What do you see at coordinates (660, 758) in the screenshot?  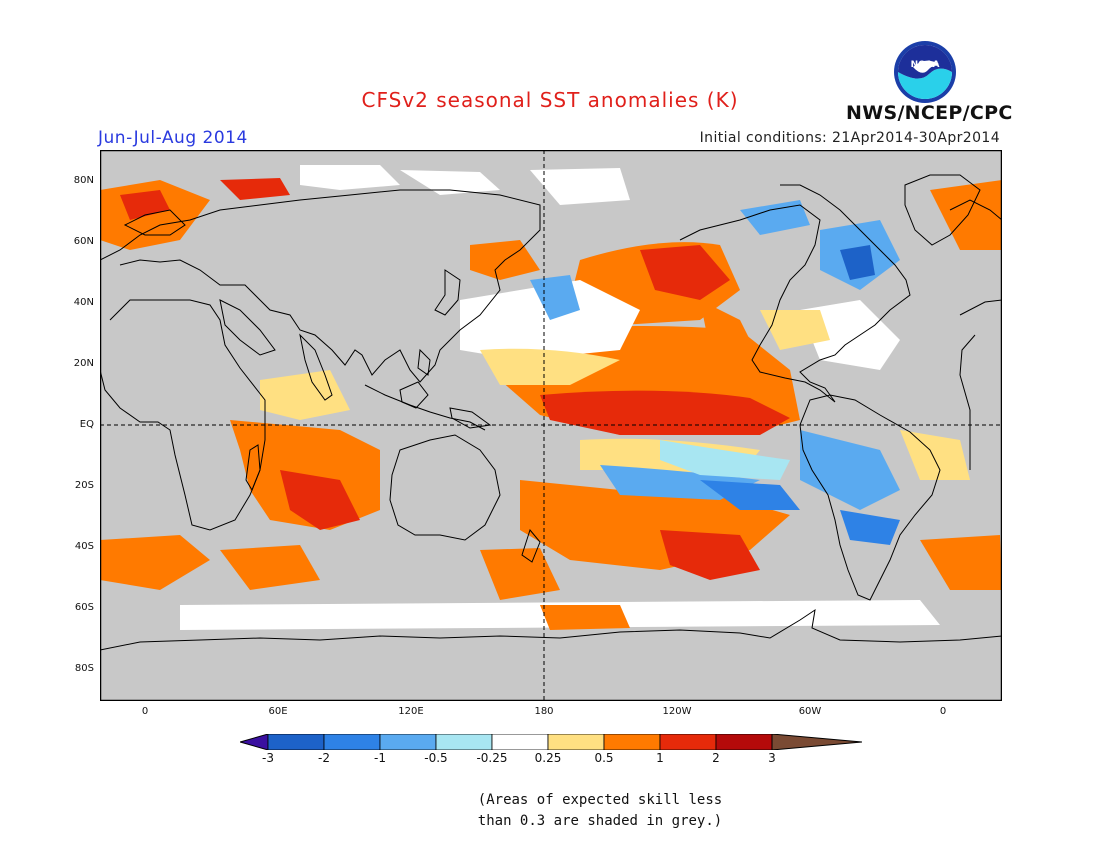 I see `colorbar-label: 1` at bounding box center [660, 758].